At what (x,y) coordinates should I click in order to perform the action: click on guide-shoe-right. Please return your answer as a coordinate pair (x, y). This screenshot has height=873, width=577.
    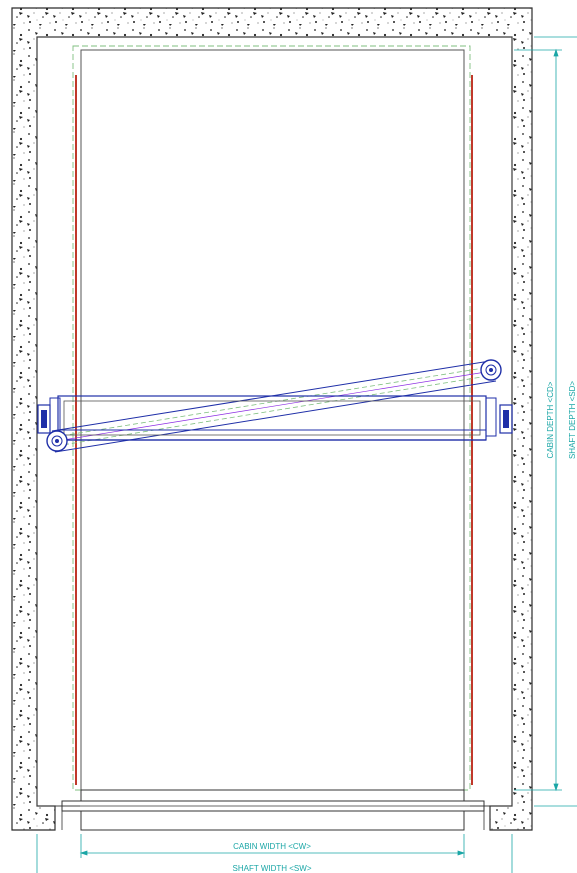
    Looking at the image, I should click on (506, 419).